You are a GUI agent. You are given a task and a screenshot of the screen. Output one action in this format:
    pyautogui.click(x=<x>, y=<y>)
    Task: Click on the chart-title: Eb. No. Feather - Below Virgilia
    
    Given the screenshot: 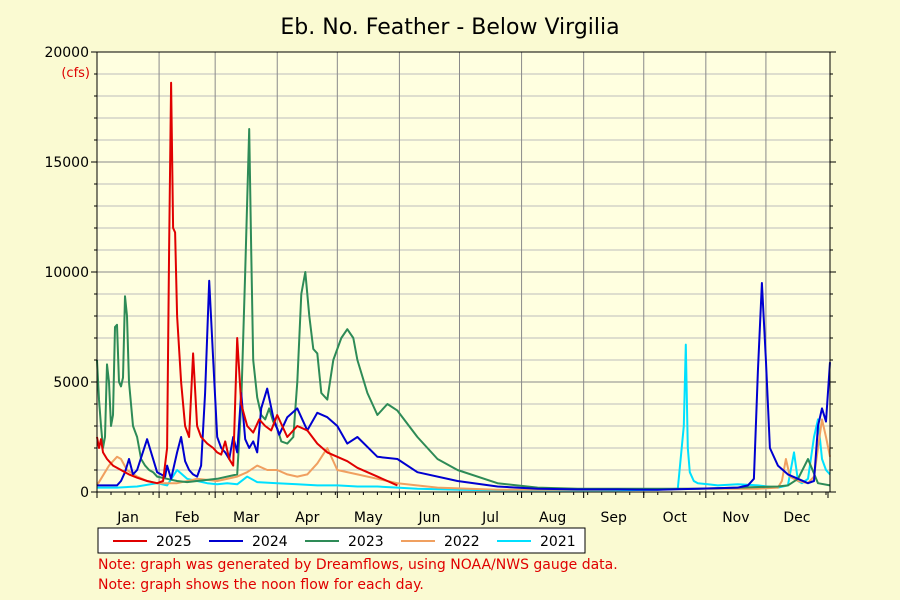 What is the action you would take?
    pyautogui.click(x=449, y=27)
    